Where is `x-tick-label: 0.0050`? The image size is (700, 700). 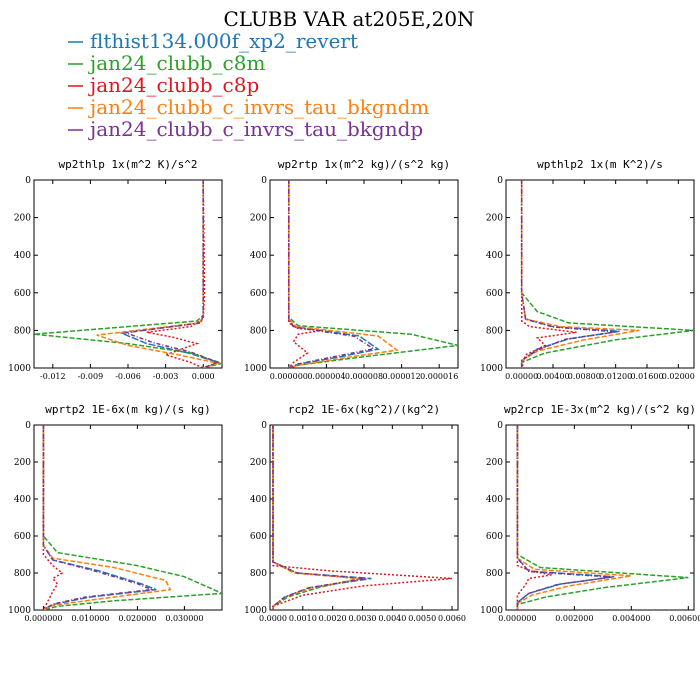 x-tick-label: 0.0050 is located at coordinates (422, 618).